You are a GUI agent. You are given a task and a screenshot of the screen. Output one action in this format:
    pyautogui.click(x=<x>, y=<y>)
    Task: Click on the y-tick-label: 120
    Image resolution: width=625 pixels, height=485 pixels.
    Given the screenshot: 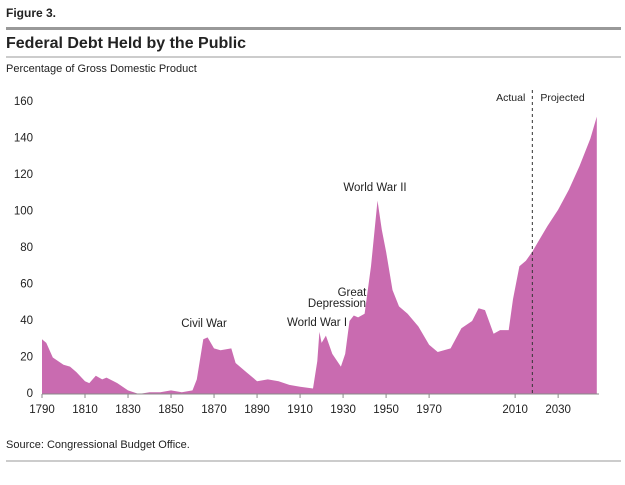 What is the action you would take?
    pyautogui.click(x=23, y=175)
    